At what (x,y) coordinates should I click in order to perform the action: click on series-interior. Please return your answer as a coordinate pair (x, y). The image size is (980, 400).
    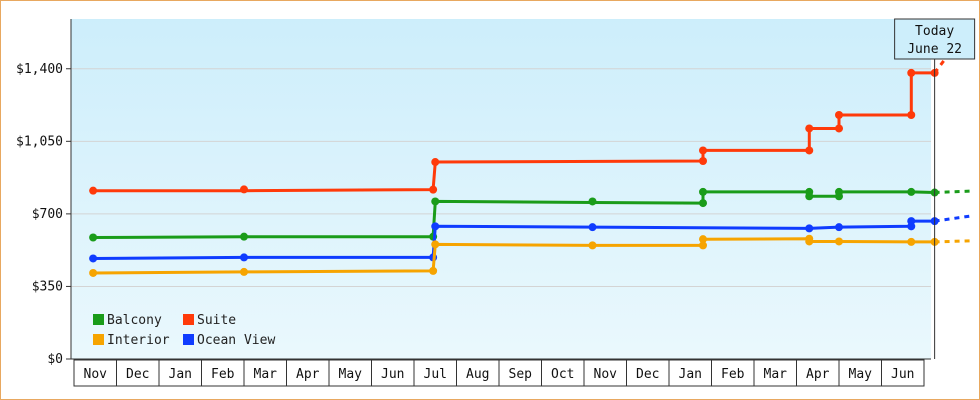
    Looking at the image, I should click on (530, 255).